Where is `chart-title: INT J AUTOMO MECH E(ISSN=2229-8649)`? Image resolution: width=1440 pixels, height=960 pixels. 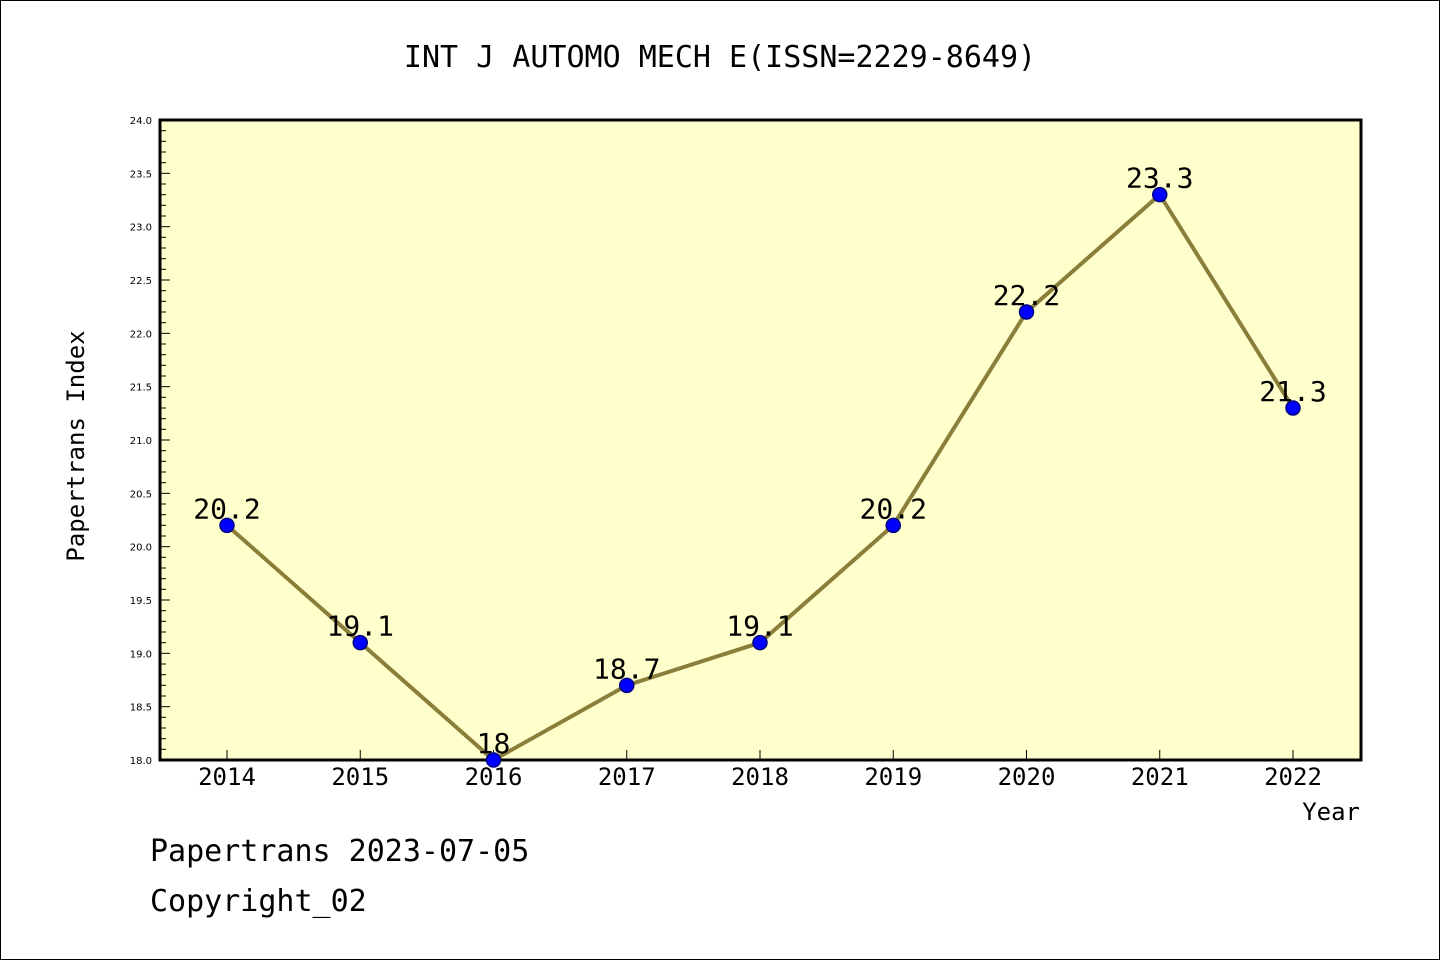
chart-title: INT J AUTOMO MECH E(ISSN=2229-8649) is located at coordinates (720, 57).